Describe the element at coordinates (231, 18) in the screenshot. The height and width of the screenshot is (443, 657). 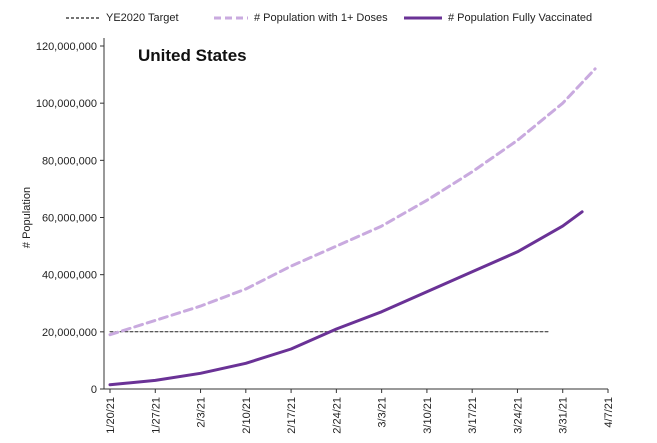
I see `legend-swatch-one-dose` at that location.